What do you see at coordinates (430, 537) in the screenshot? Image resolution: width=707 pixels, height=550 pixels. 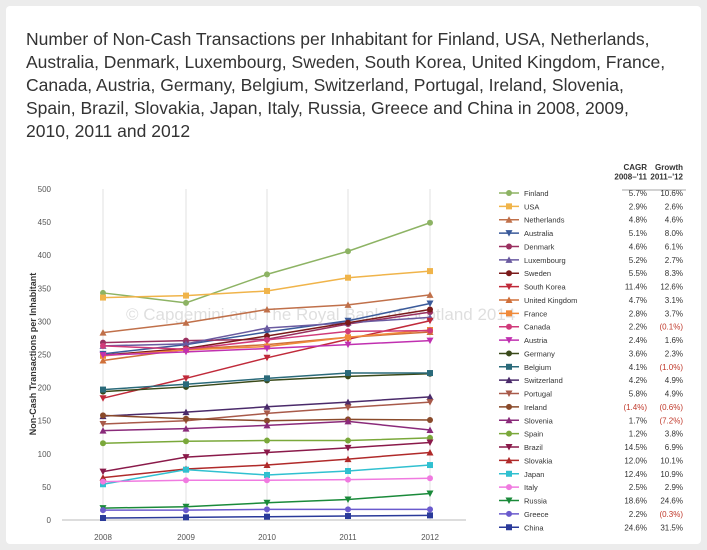 I see `x-tick-label: 2012` at bounding box center [430, 537].